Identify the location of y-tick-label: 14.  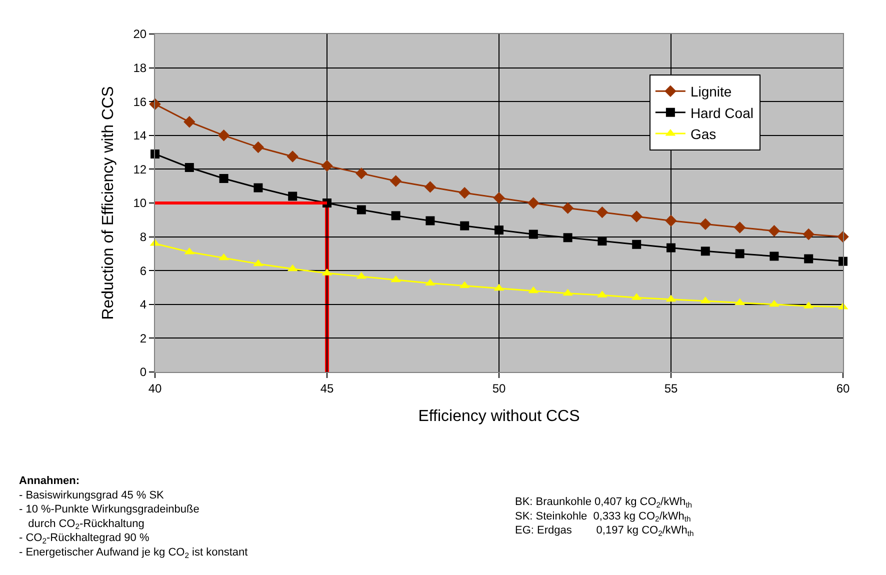
(140, 135).